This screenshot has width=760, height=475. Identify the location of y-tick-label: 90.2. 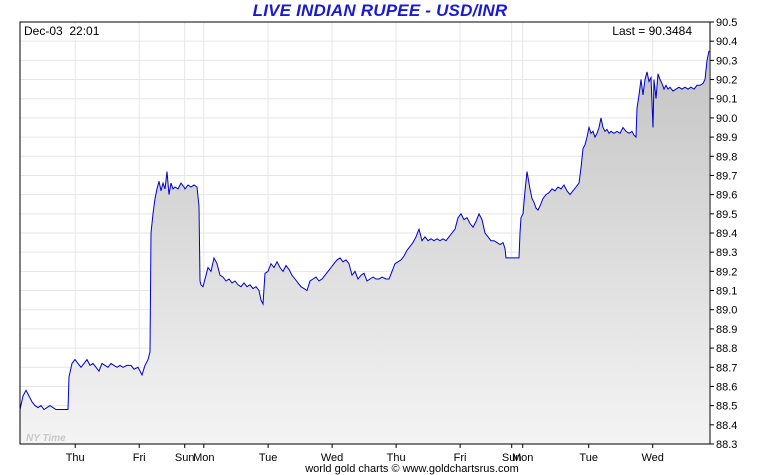
(726, 81).